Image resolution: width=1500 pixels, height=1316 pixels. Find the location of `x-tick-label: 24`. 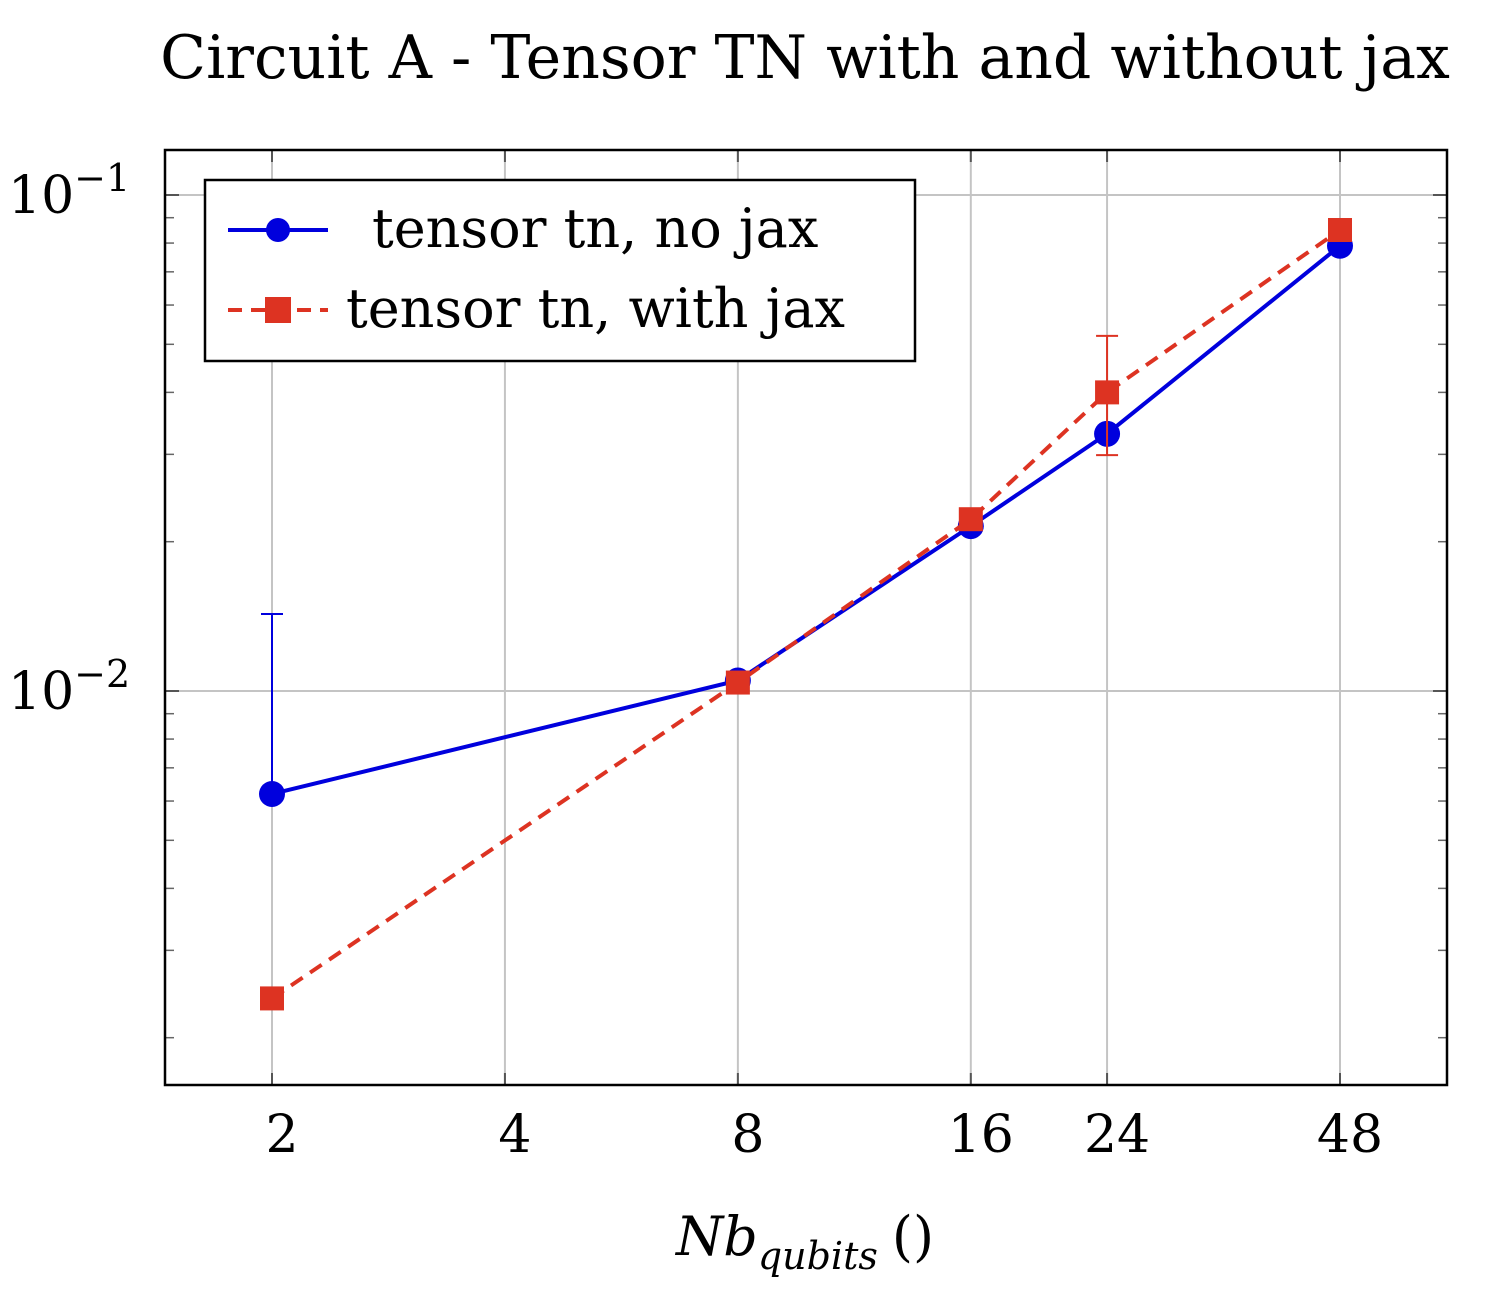

x-tick-label: 24 is located at coordinates (1117, 1135).